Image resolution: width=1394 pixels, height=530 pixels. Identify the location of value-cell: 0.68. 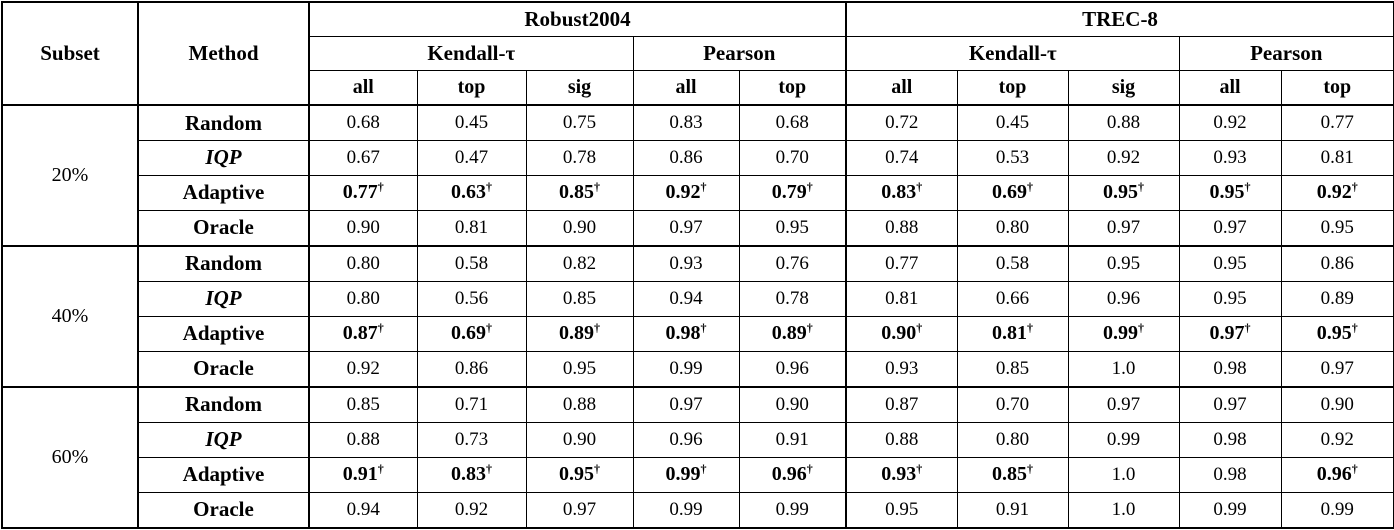
(792, 122).